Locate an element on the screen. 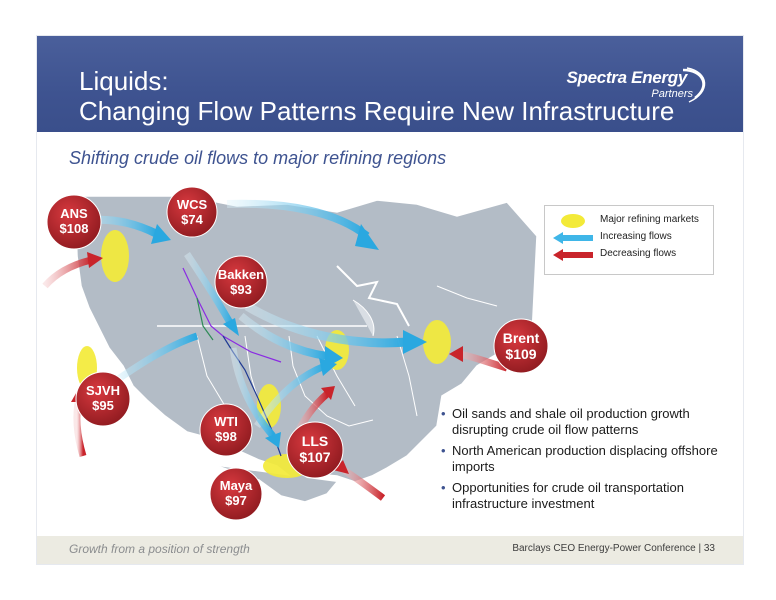 This screenshot has height=600, width=776. price-marker-wti is located at coordinates (226, 430).